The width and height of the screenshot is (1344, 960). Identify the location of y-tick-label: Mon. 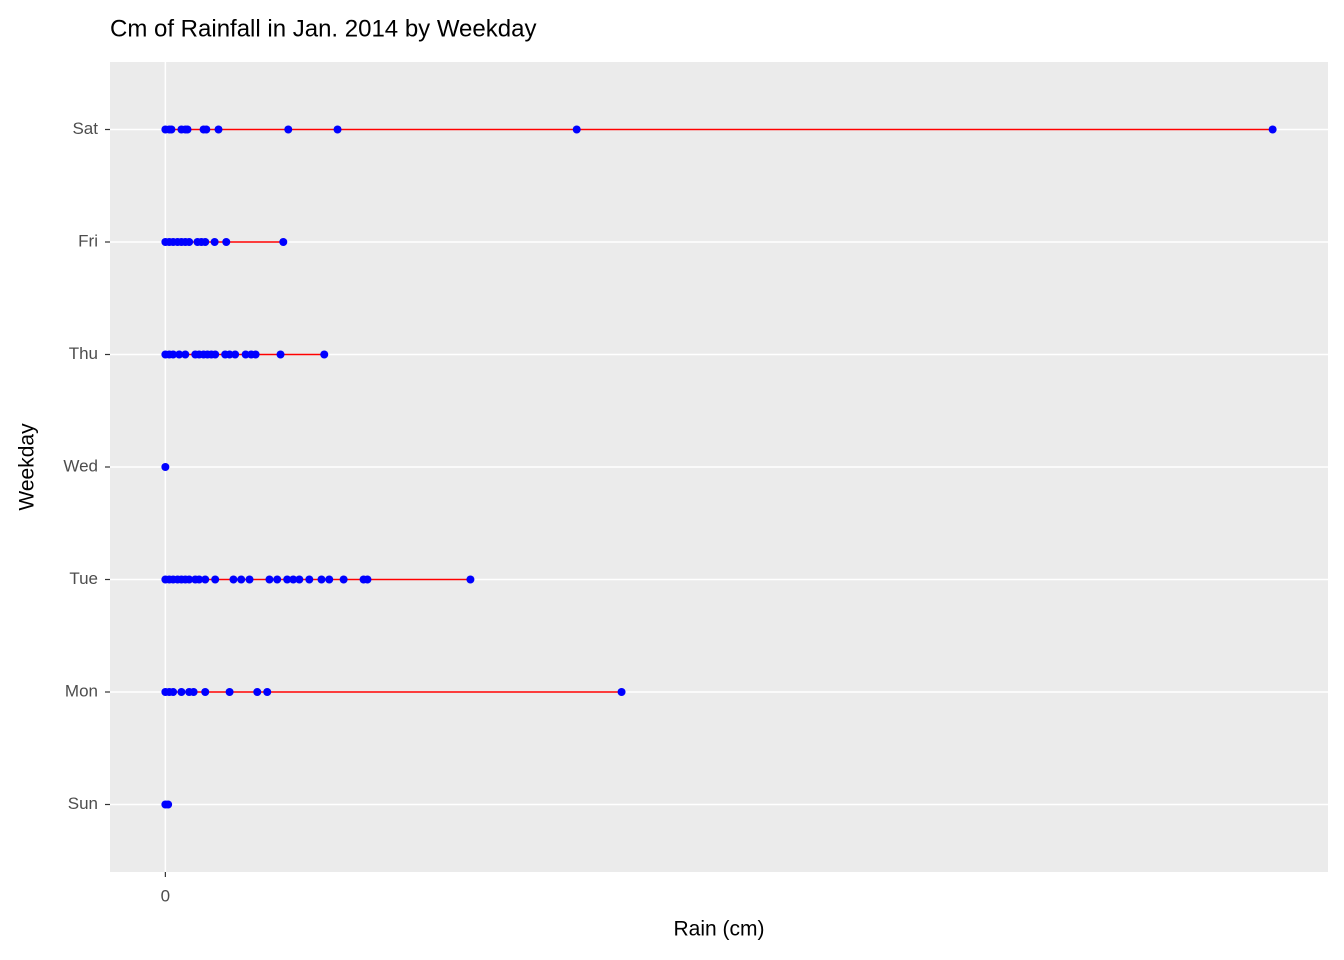
(81, 690).